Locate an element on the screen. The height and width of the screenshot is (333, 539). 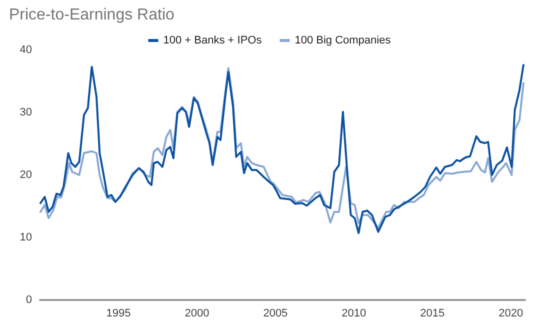
y-tick-label: 10 is located at coordinates (26, 238).